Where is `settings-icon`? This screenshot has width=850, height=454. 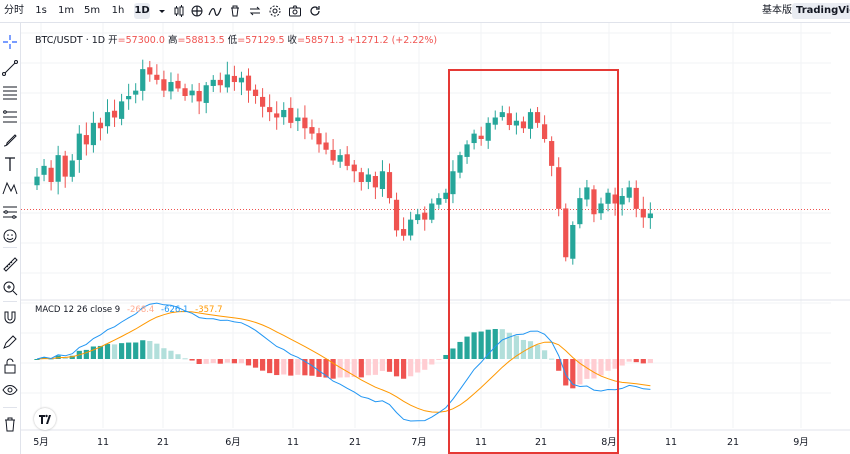
settings-icon is located at coordinates (275, 11).